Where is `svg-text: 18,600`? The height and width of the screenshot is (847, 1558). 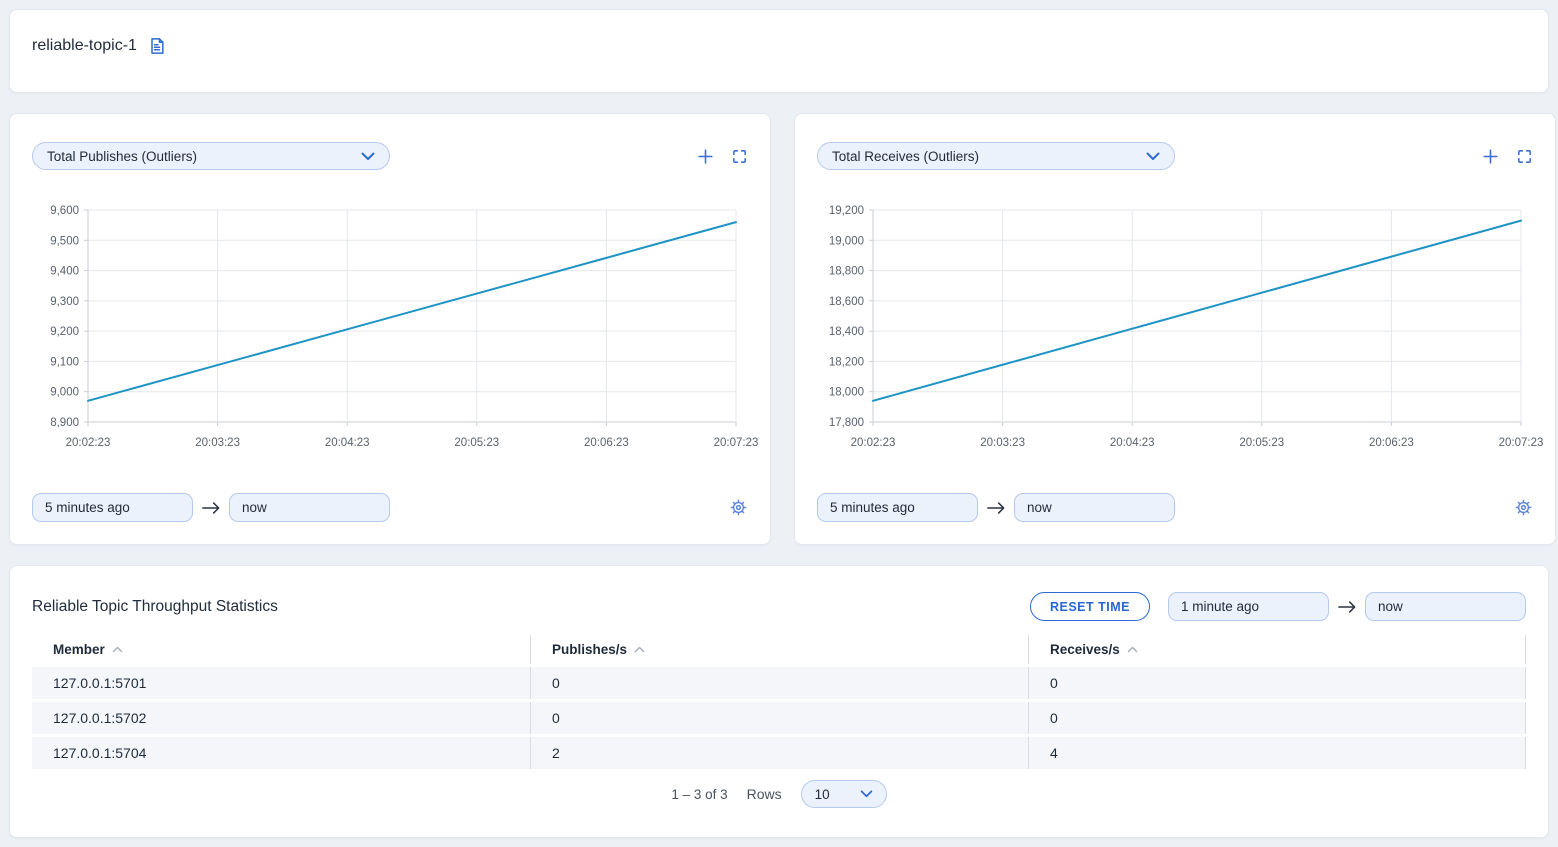 svg-text: 18,600 is located at coordinates (846, 302).